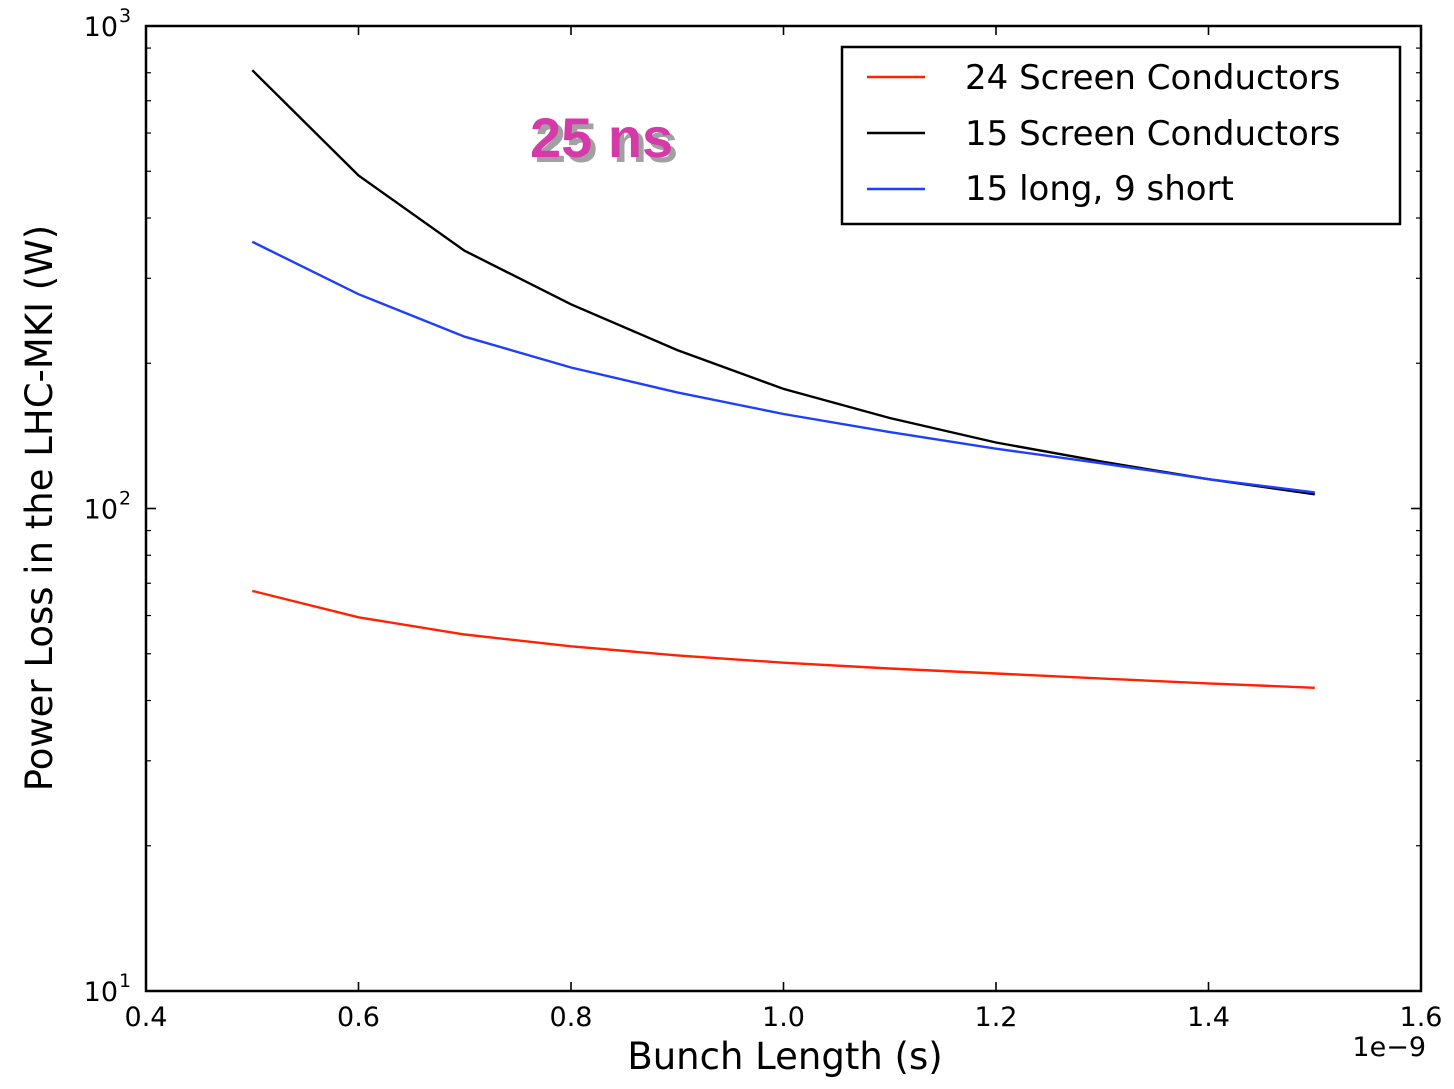 The width and height of the screenshot is (1454, 1089). Describe the element at coordinates (1389, 1047) in the screenshot. I see `x-offset-label: 1e−9` at that location.